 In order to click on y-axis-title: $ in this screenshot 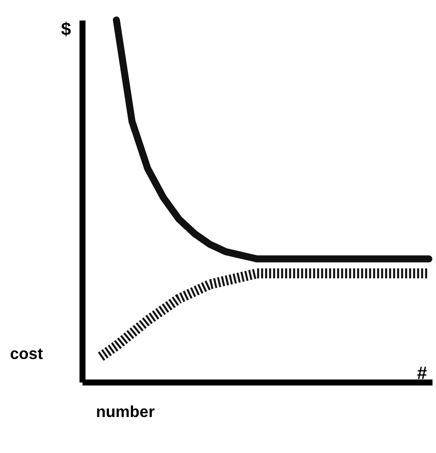, I will do `click(66, 29)`.